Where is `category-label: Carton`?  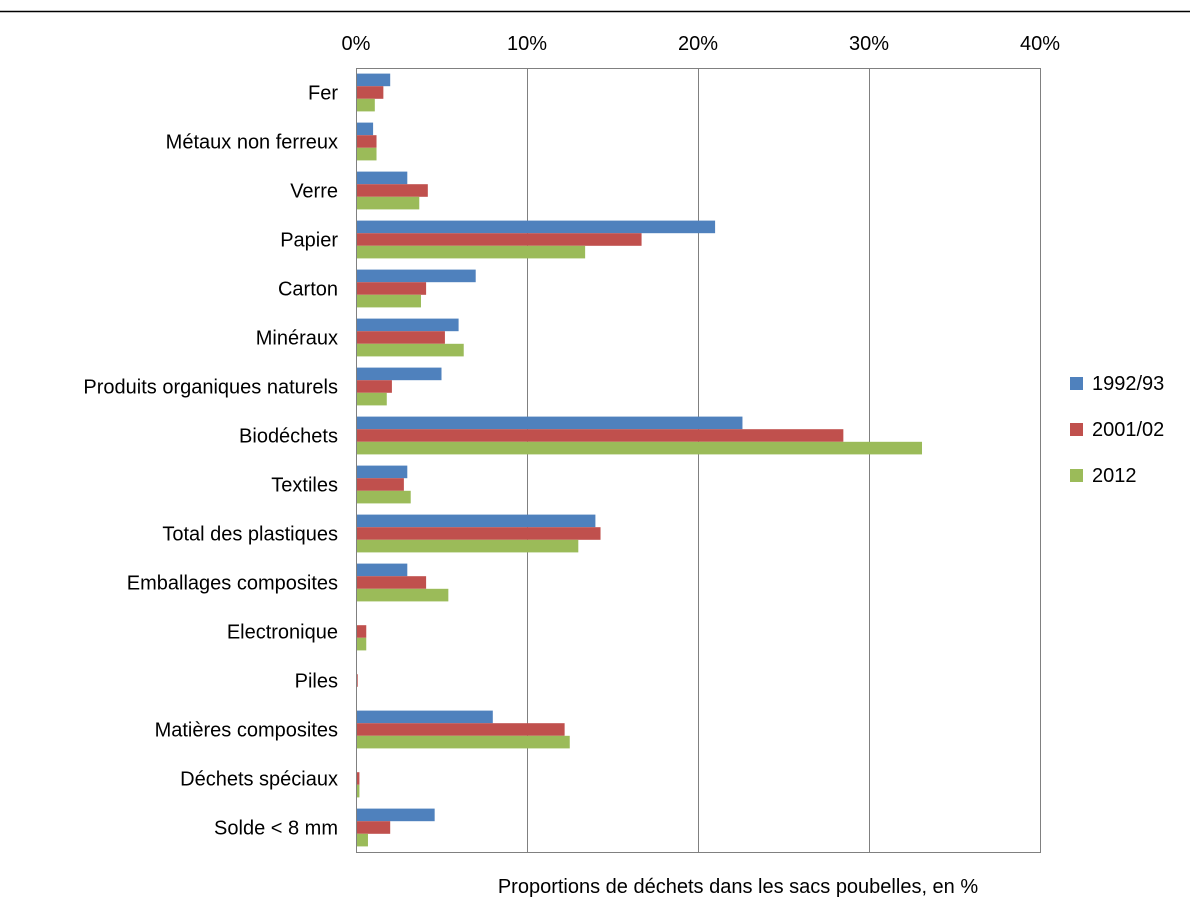 category-label: Carton is located at coordinates (308, 290).